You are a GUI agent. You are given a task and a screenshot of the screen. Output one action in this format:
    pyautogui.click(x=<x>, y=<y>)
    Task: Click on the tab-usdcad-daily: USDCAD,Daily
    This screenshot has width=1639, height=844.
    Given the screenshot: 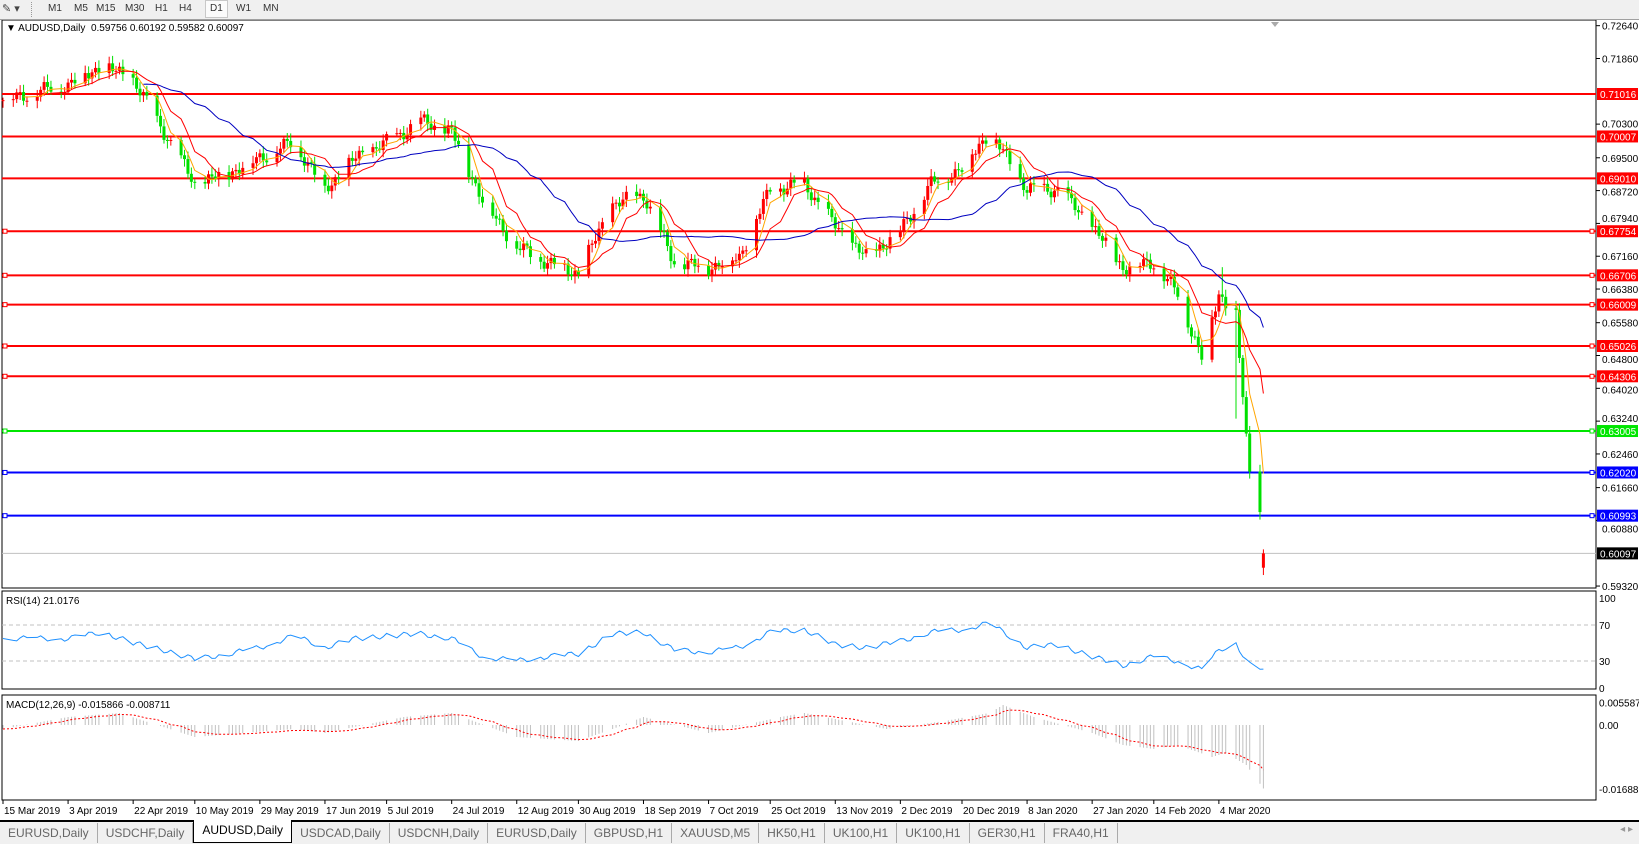 What is the action you would take?
    pyautogui.click(x=341, y=833)
    